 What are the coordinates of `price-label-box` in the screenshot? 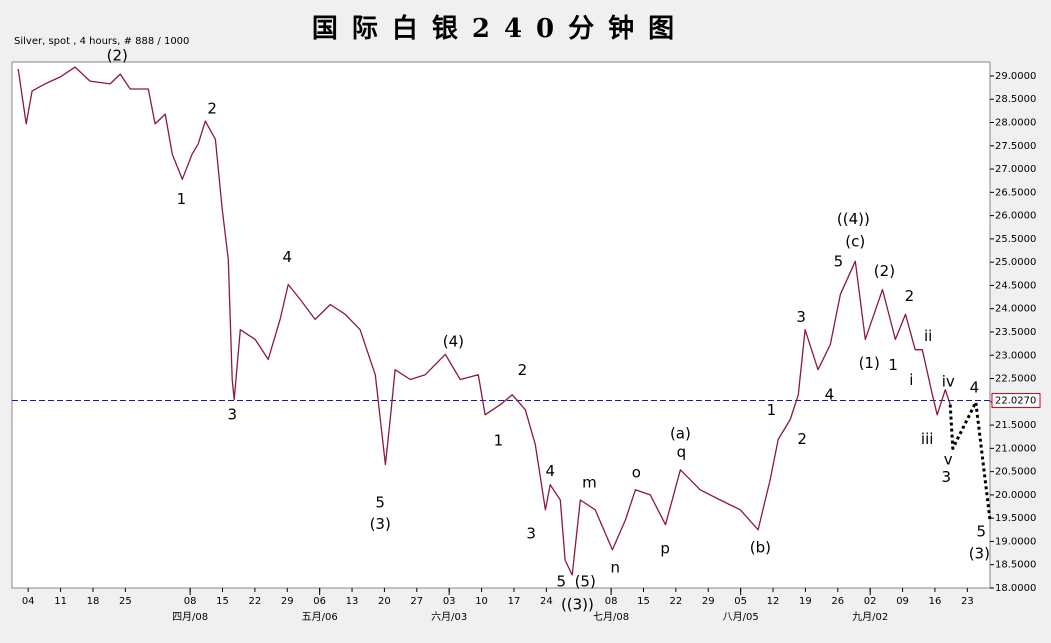 It's located at (1016, 401).